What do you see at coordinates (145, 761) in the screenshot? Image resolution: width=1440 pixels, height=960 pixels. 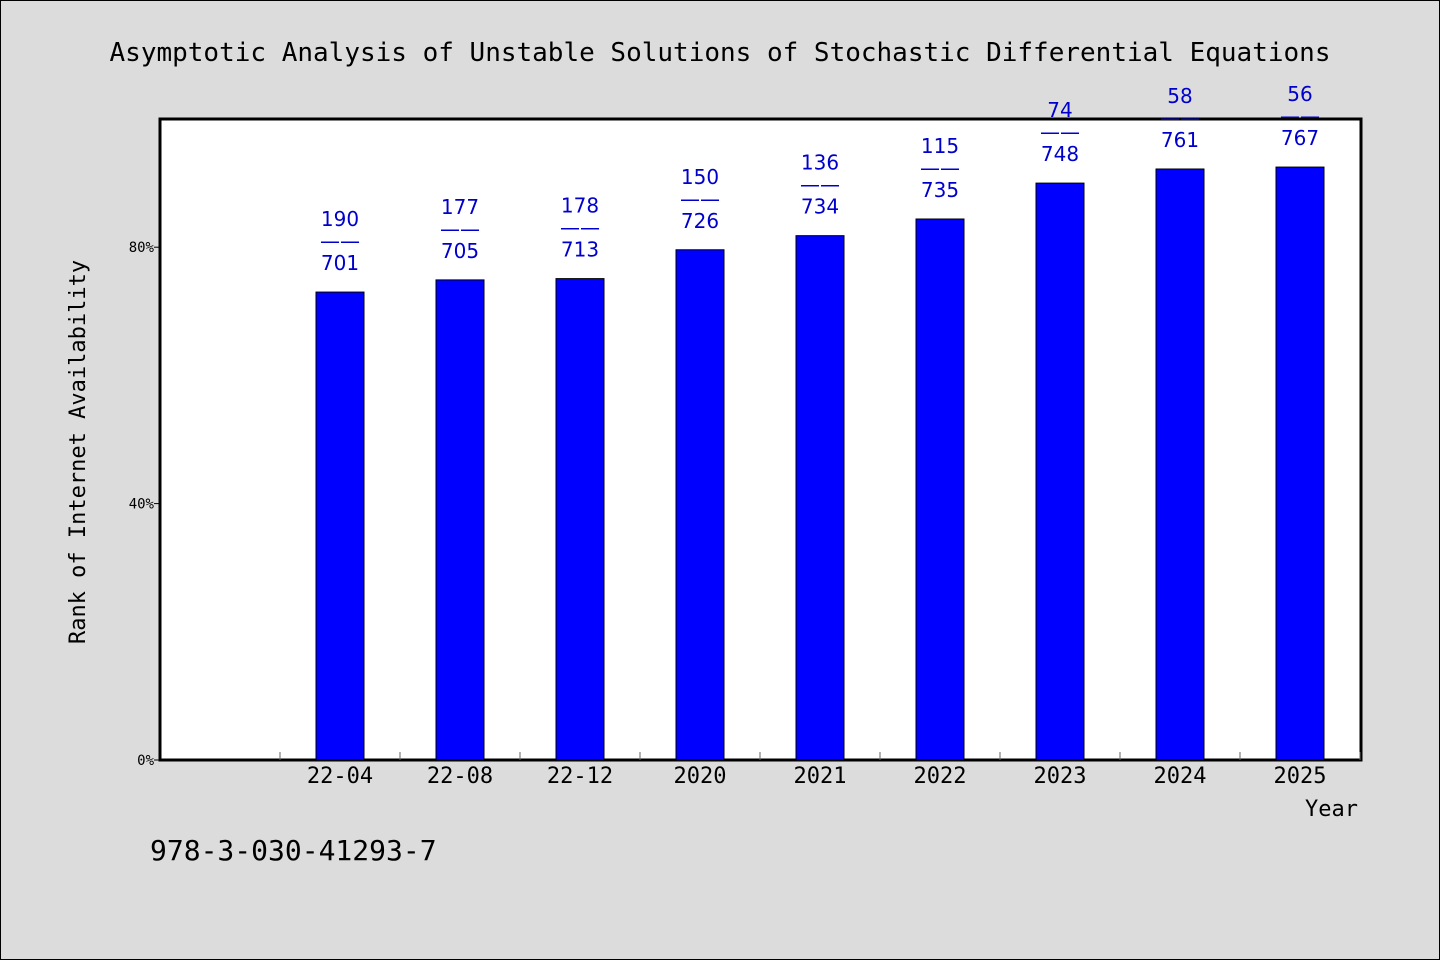 I see `y-tick-label-0: 0%` at bounding box center [145, 761].